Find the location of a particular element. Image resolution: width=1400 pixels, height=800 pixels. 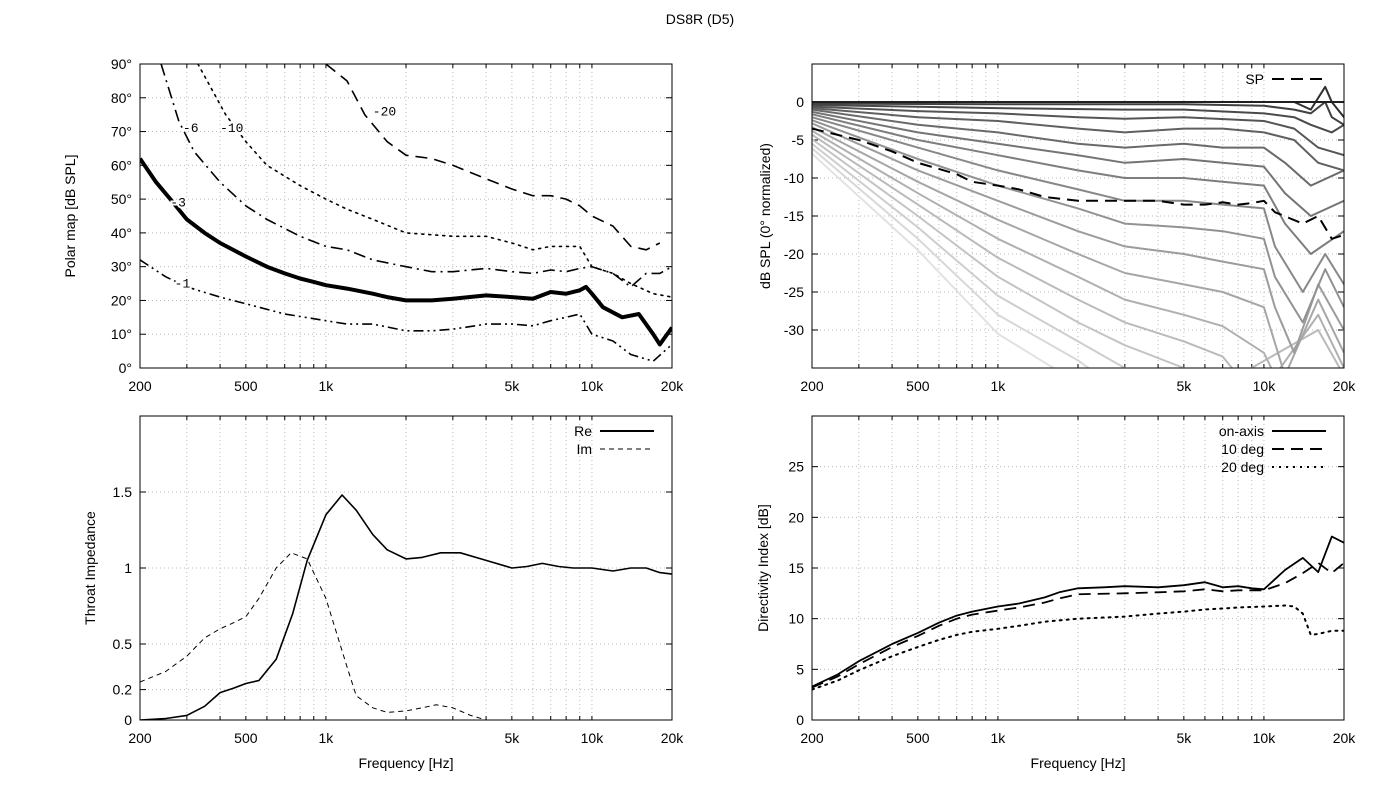

y-tick-label: 30° is located at coordinates (121, 267).